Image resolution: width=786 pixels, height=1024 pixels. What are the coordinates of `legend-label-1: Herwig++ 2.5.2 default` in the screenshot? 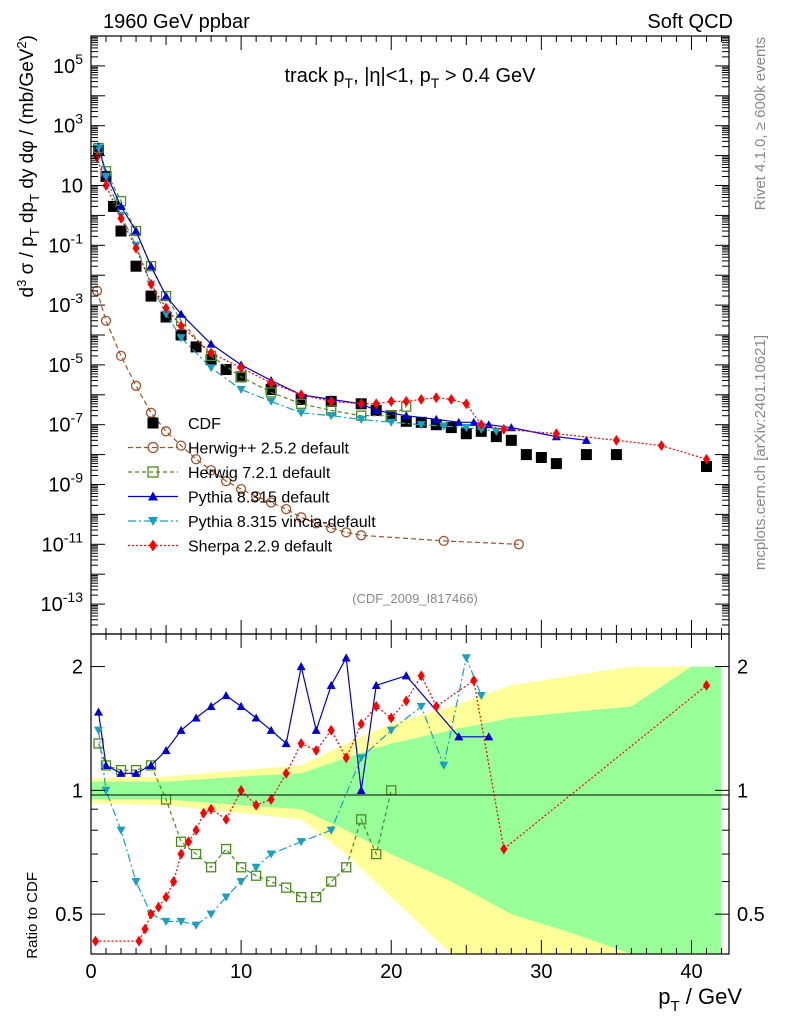 It's located at (269, 449).